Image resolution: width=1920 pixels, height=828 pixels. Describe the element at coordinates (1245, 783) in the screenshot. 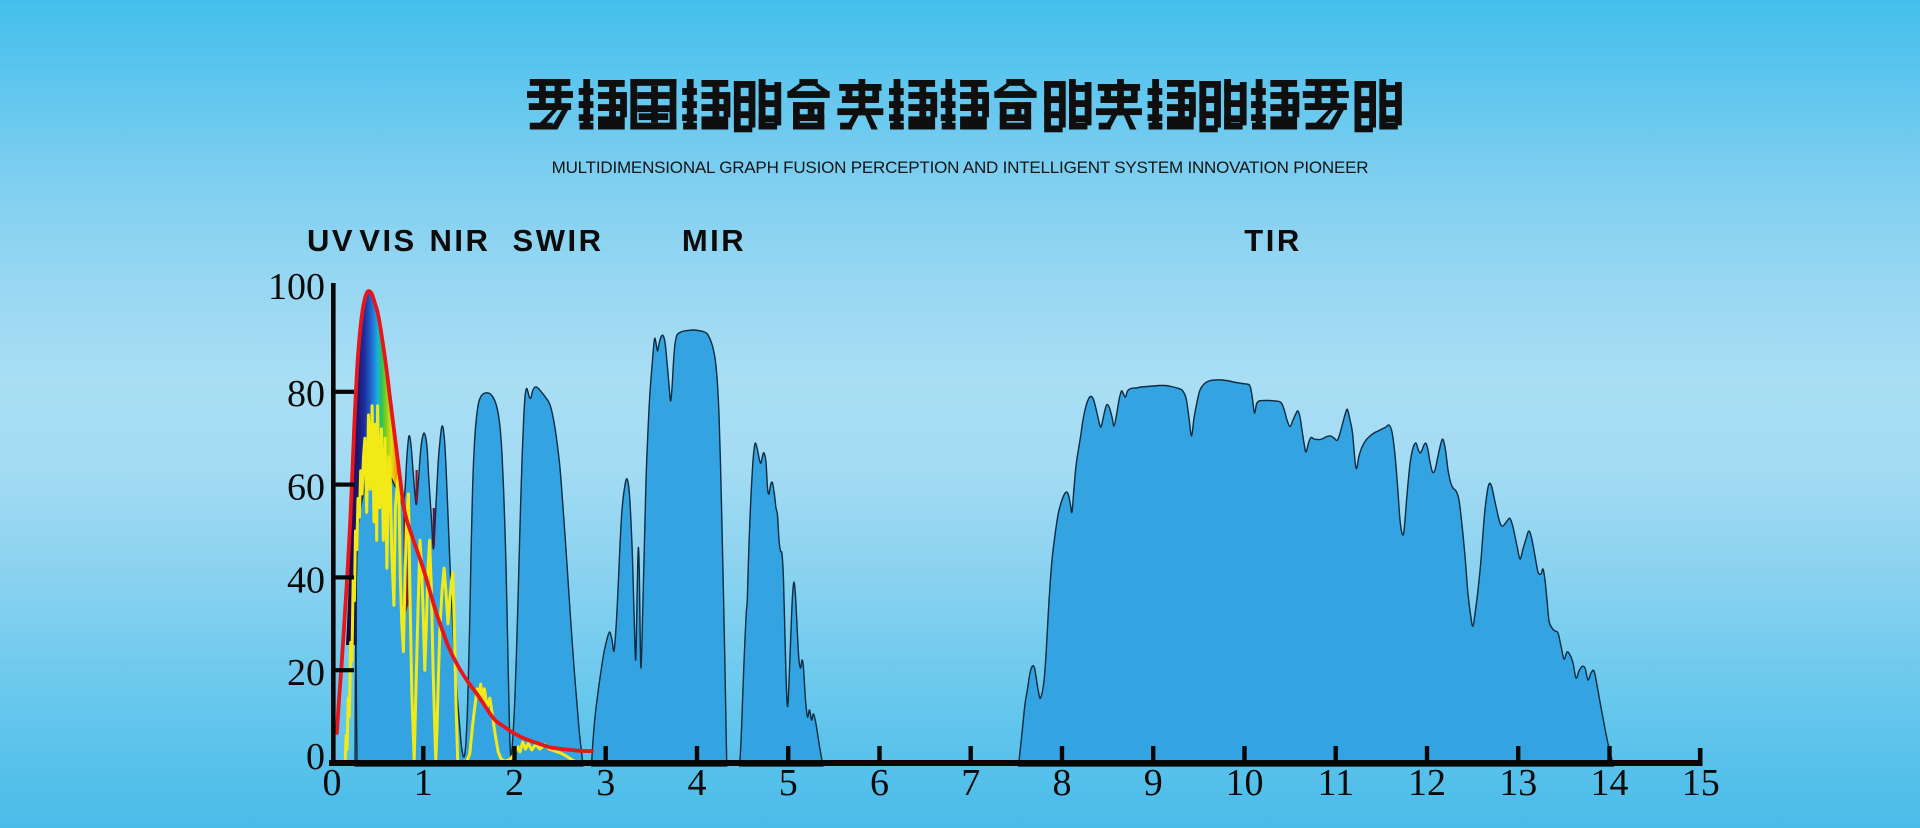

I see `svg-text: 10` at that location.